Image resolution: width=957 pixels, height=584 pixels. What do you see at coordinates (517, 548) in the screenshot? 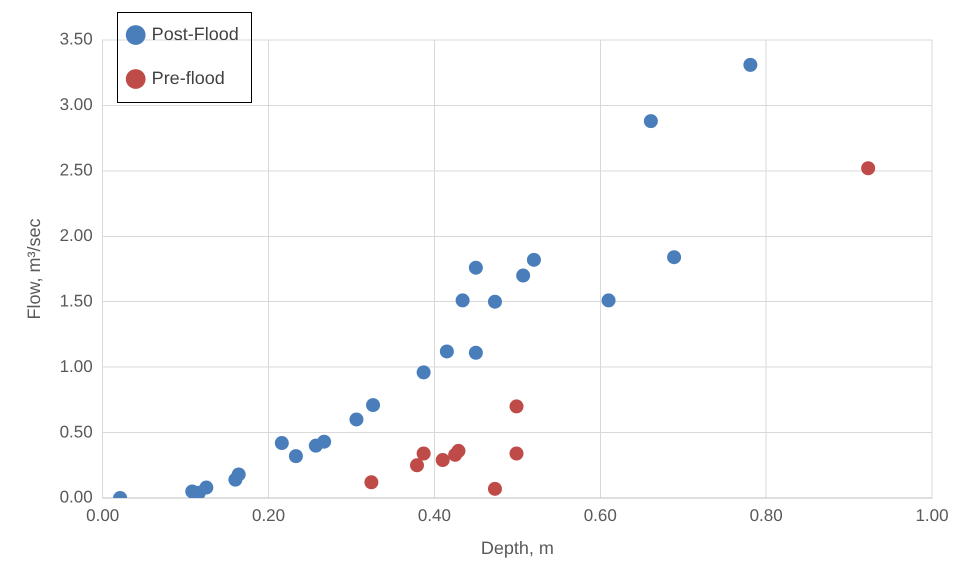
I see `x-axis-title: Depth, m` at bounding box center [517, 548].